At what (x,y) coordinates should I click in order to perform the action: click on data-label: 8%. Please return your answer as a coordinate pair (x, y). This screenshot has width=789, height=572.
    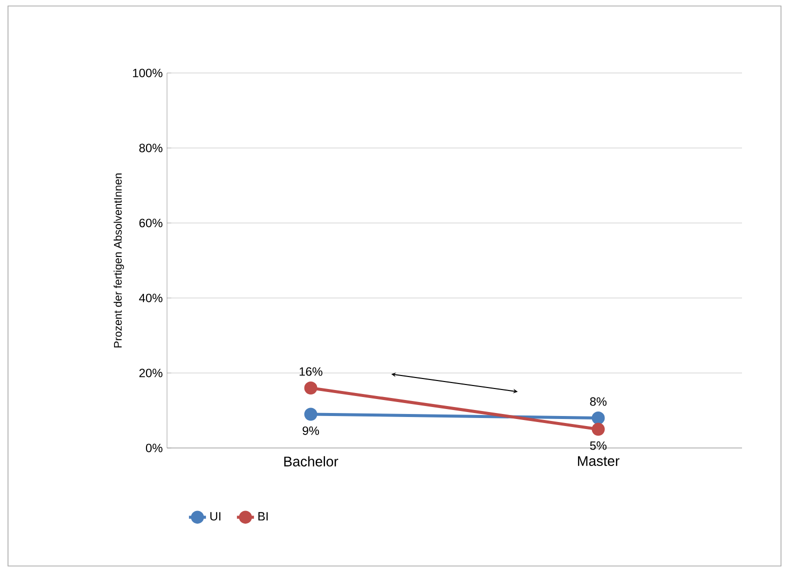
    Looking at the image, I should click on (598, 401).